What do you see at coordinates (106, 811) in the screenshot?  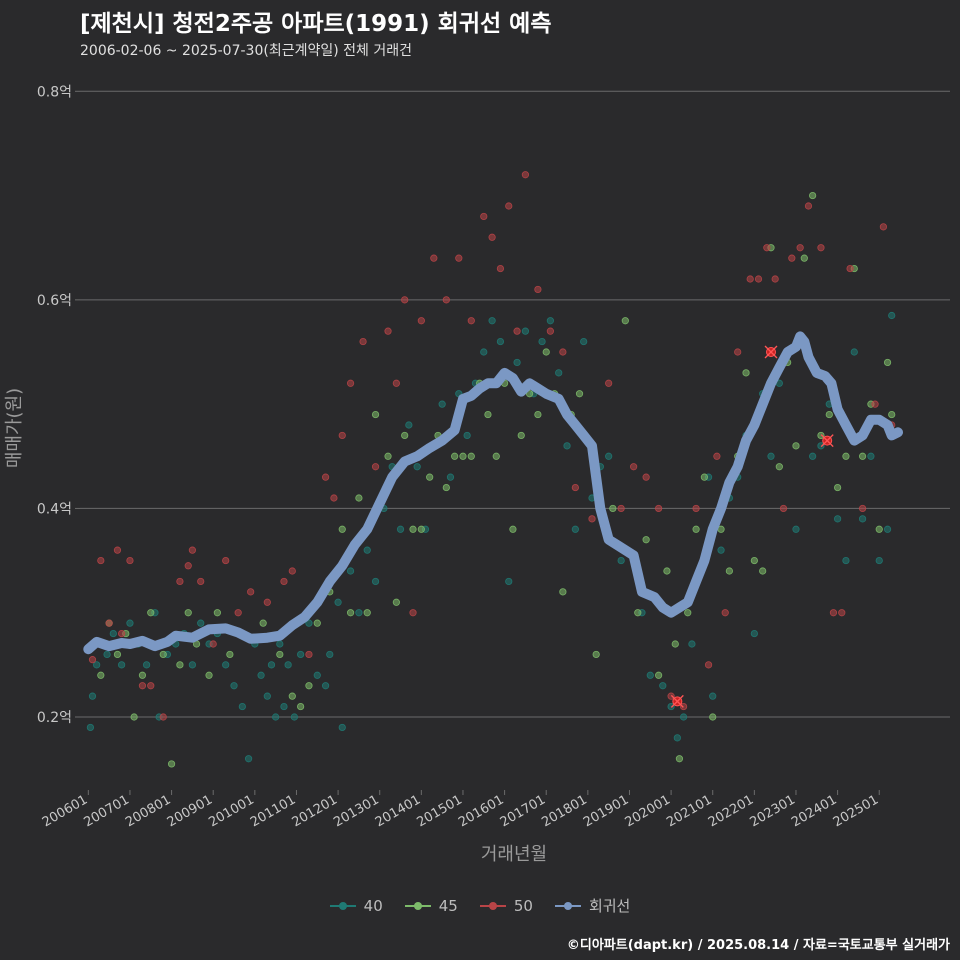 I see `x-tick-label: 200701` at bounding box center [106, 811].